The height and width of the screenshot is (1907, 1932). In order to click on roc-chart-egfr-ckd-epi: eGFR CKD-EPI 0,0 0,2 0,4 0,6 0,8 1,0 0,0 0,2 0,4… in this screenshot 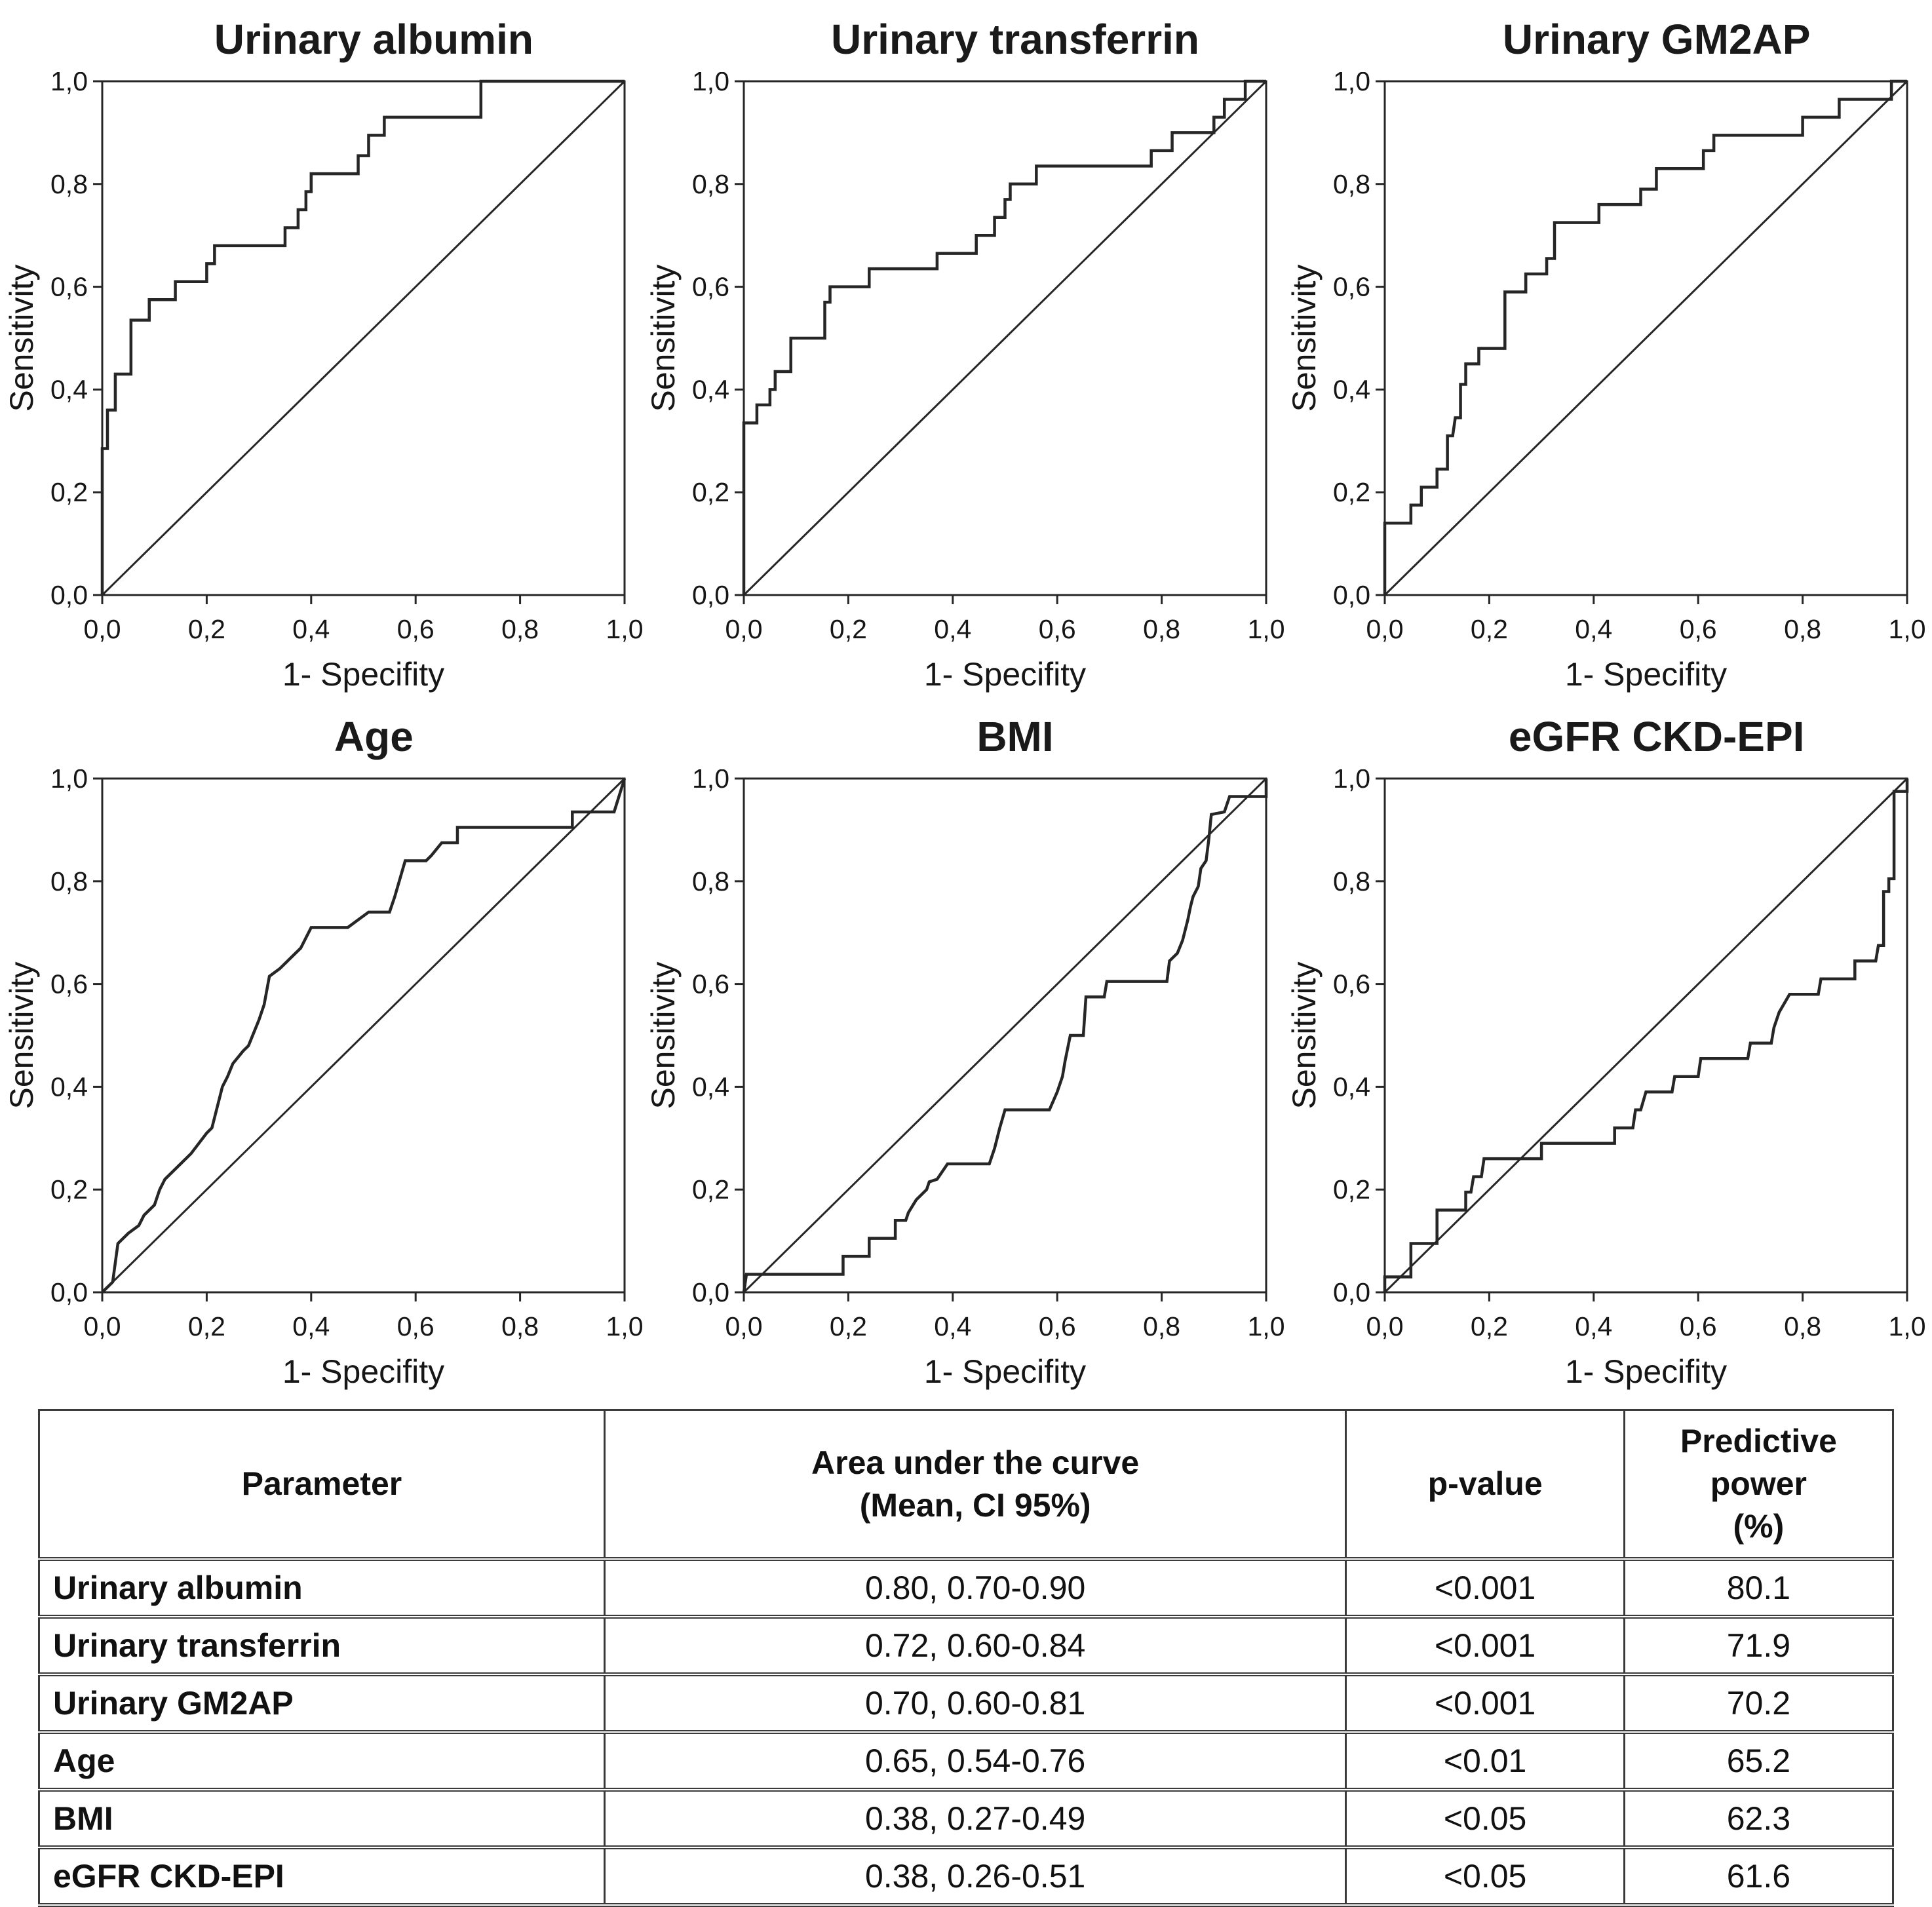, I will do `click(1607, 1048)`.